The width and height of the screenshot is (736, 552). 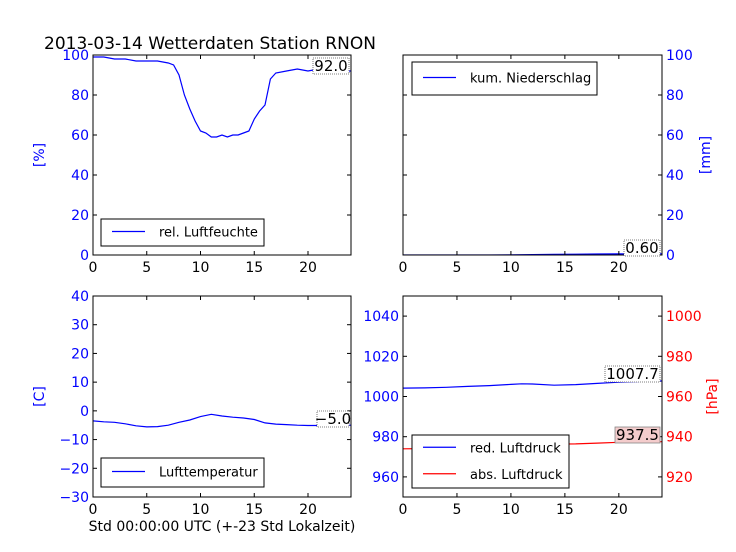 What do you see at coordinates (80, 297) in the screenshot?
I see `y-tick-label-temperature: 40` at bounding box center [80, 297].